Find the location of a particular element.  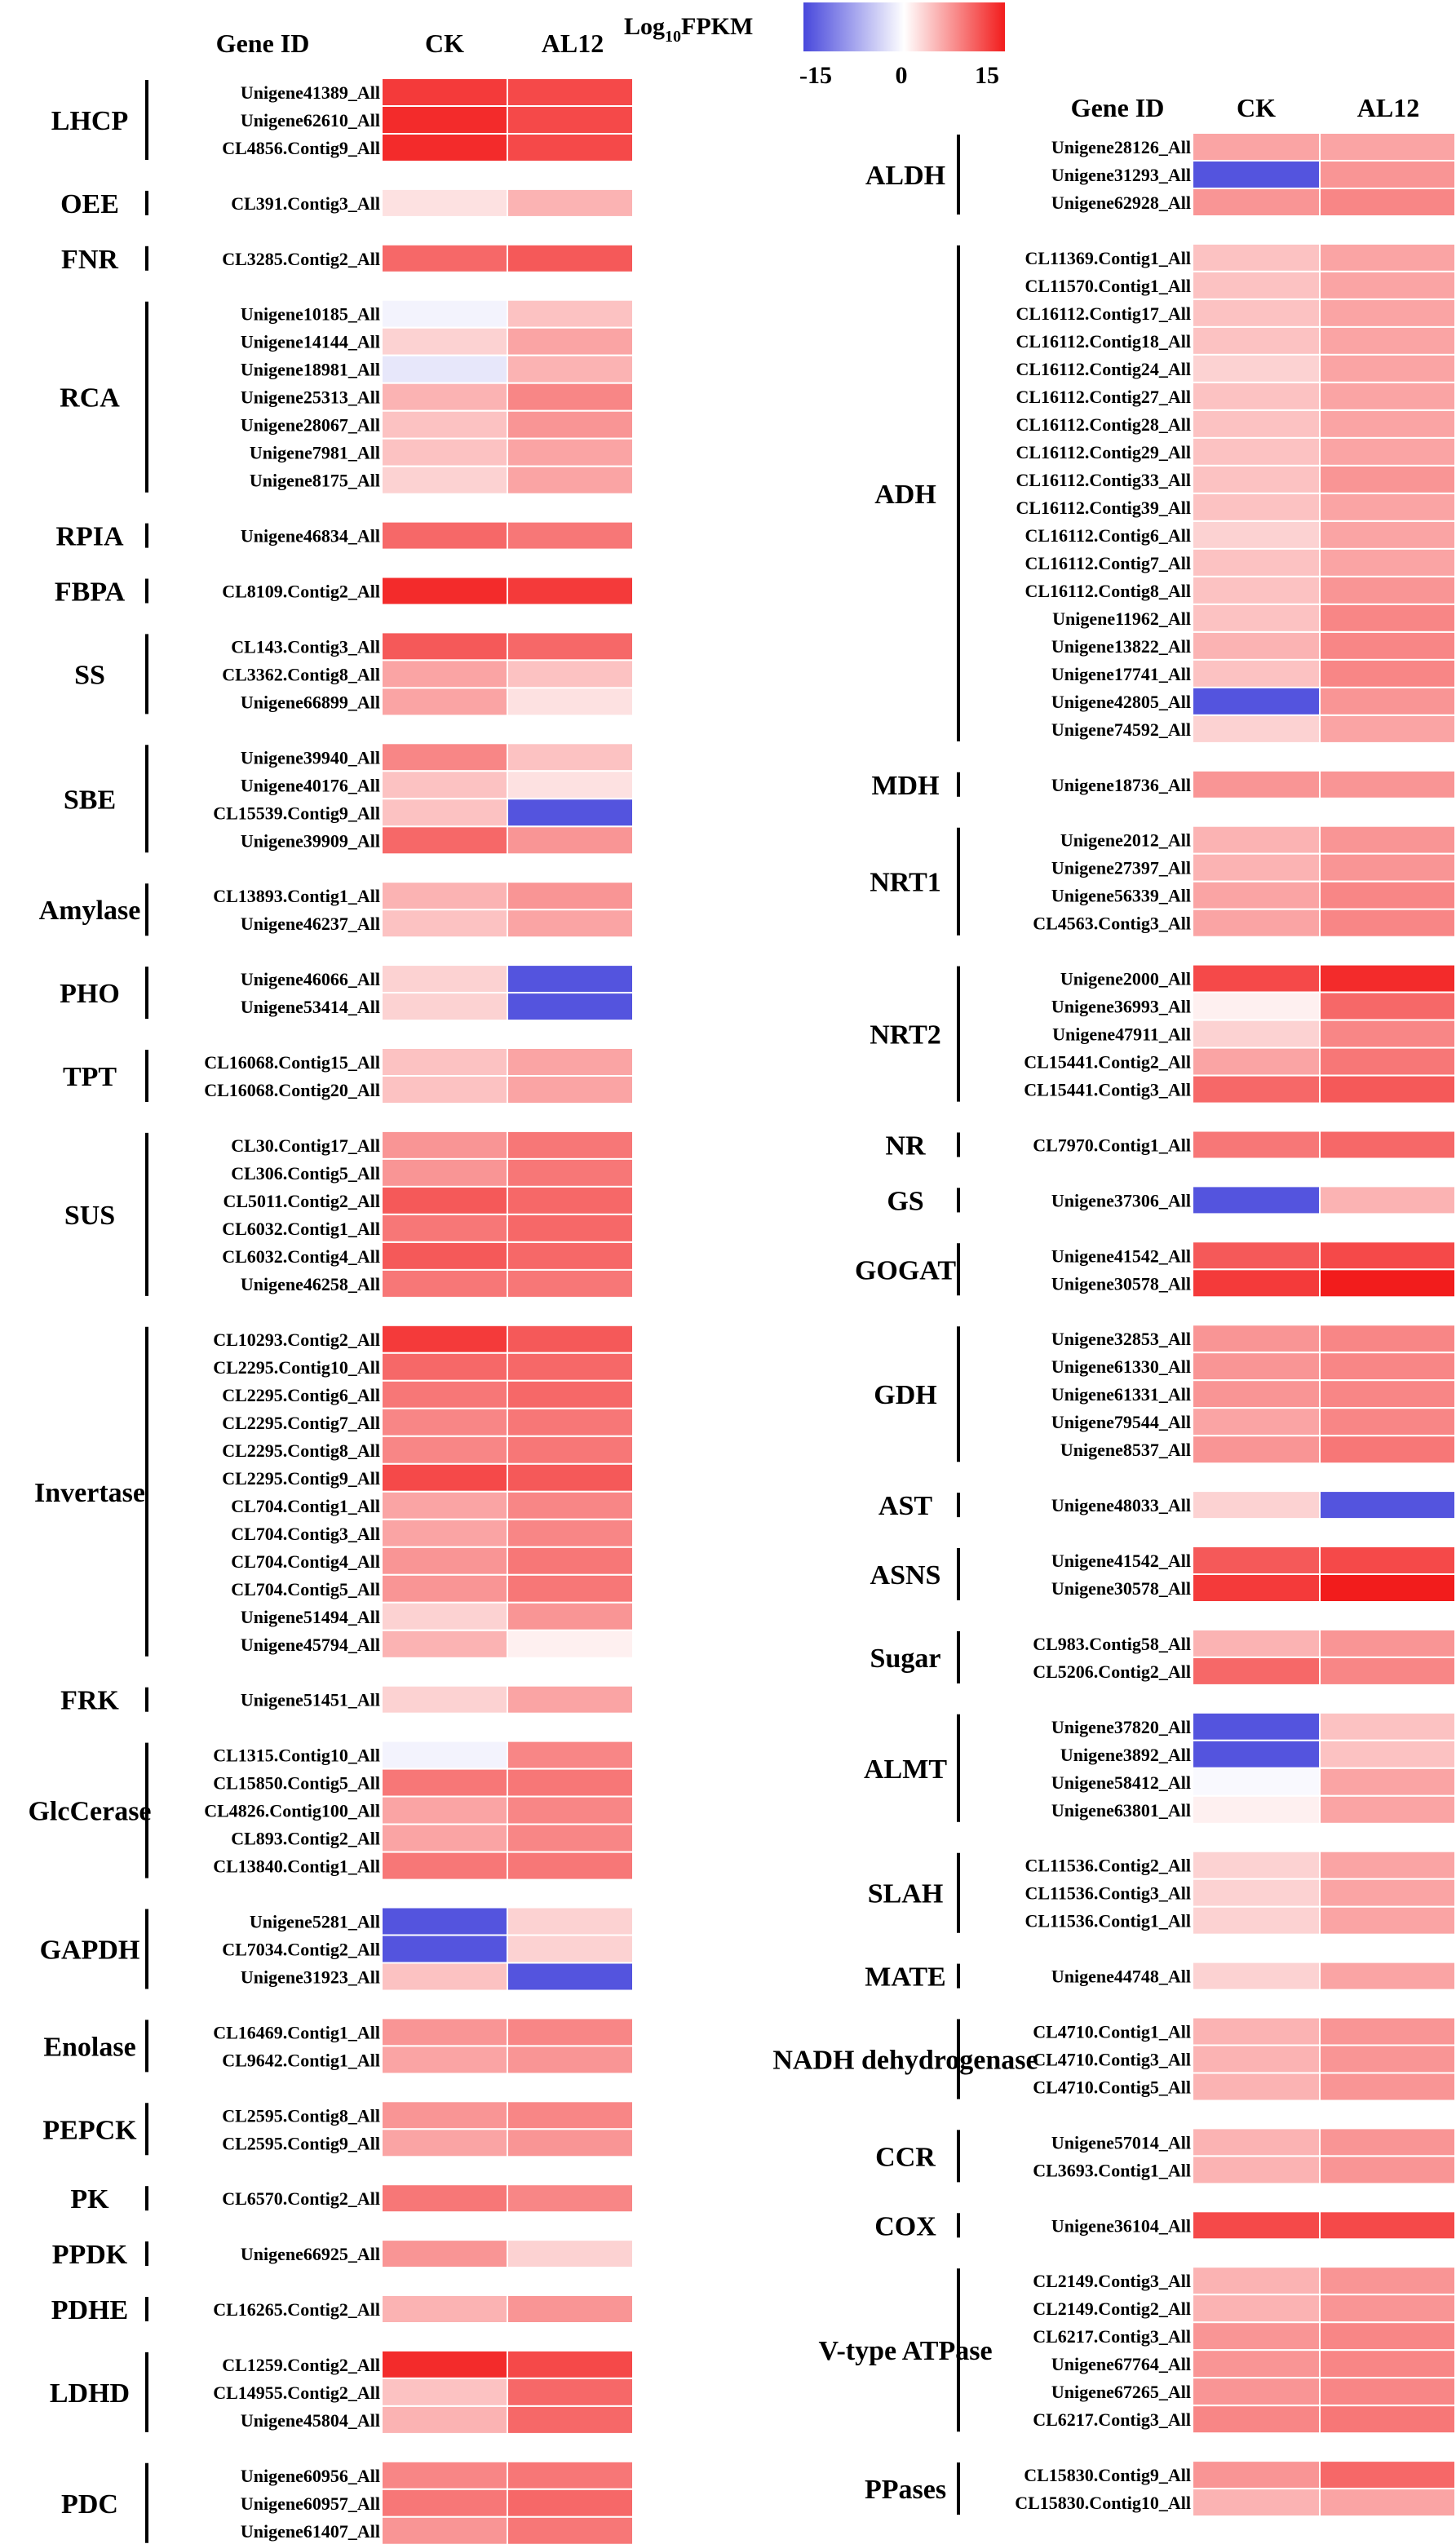

gene-row: Unigene67265_All is located at coordinates (1253, 2392).